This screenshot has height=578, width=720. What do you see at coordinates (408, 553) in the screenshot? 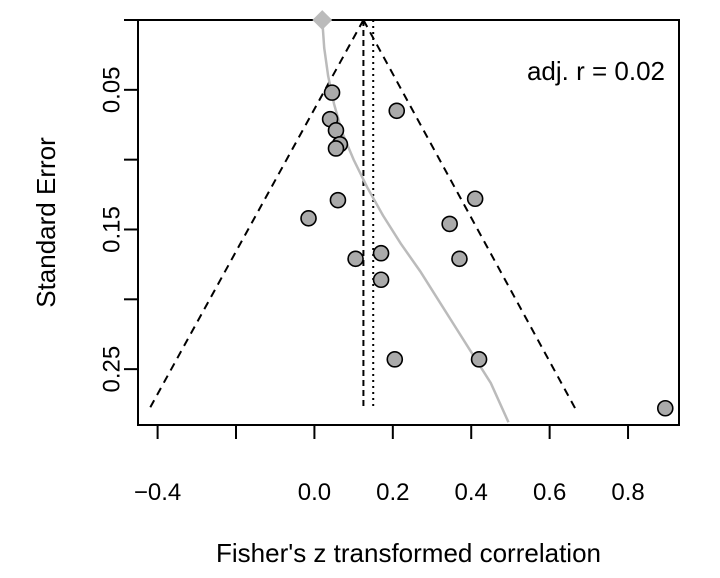
I see `x-axis-title: Fisher's z transformed correlation` at bounding box center [408, 553].